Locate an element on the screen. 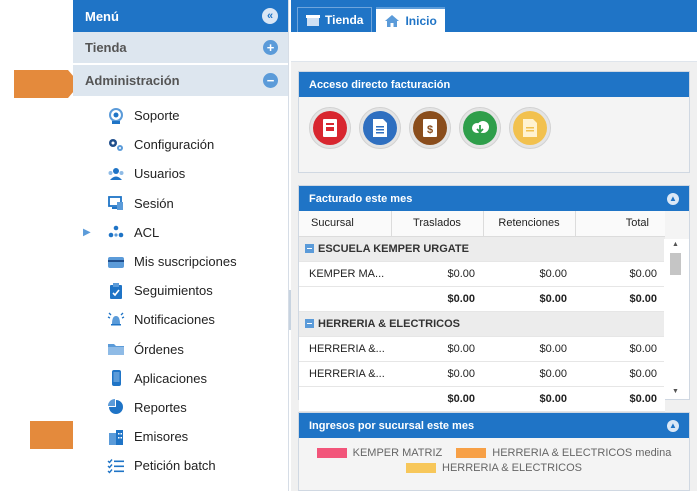  column-header-retenciones: Retenciones is located at coordinates (529, 224).